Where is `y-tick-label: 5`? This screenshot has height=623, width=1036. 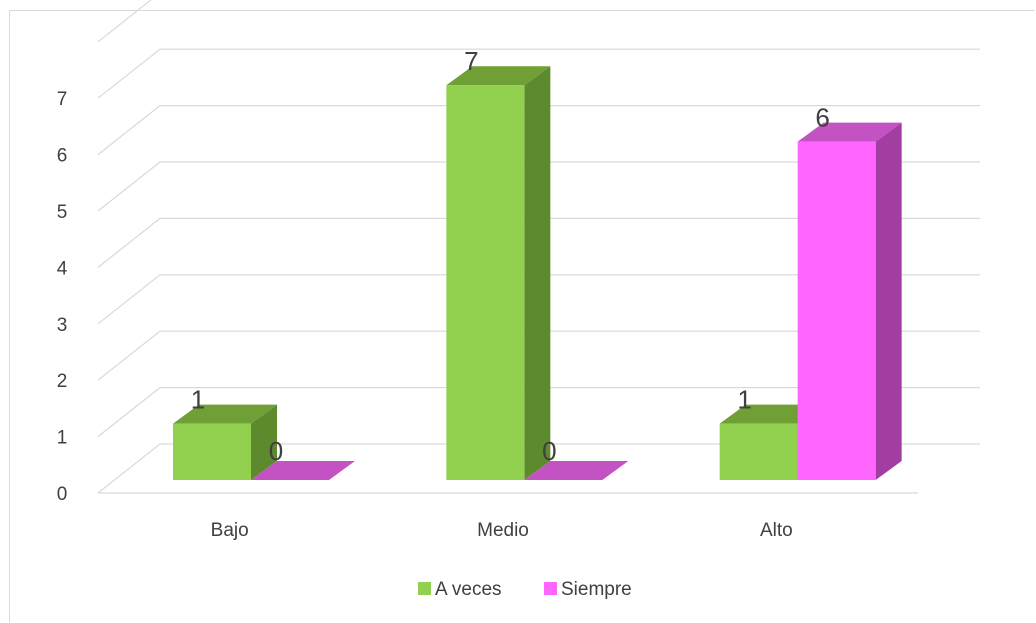 y-tick-label: 5 is located at coordinates (62, 212).